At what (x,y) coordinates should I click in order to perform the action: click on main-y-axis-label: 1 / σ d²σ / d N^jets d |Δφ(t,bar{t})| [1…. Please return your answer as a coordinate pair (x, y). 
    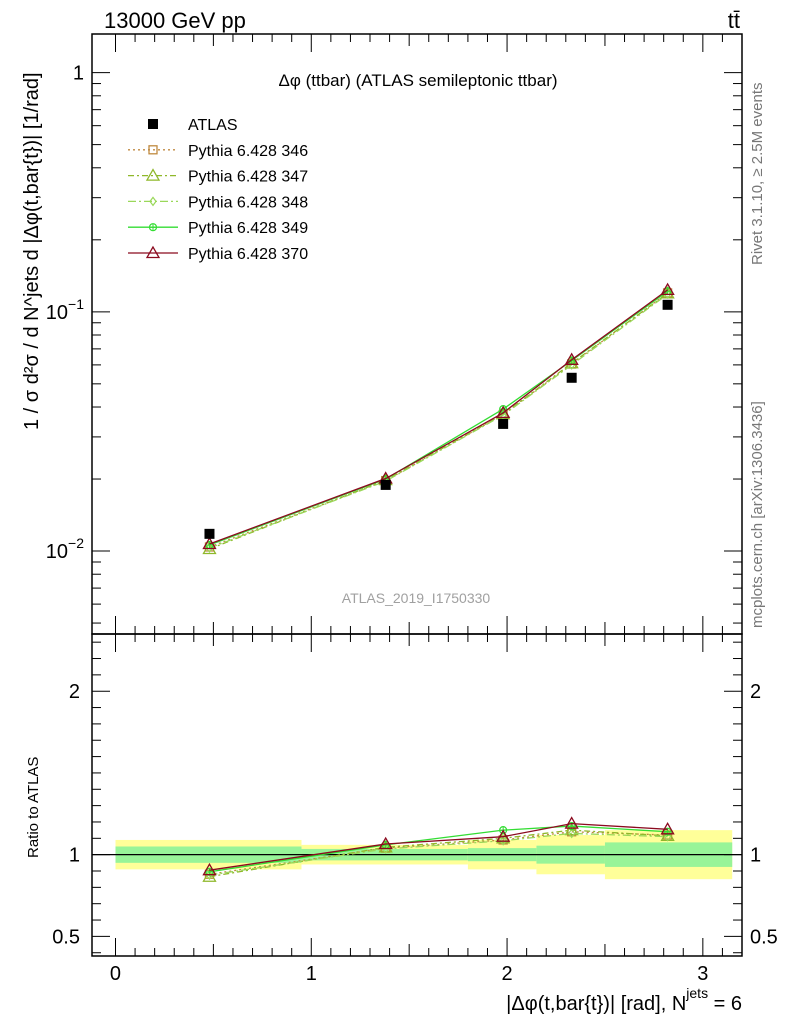
    Looking at the image, I should click on (32, 251).